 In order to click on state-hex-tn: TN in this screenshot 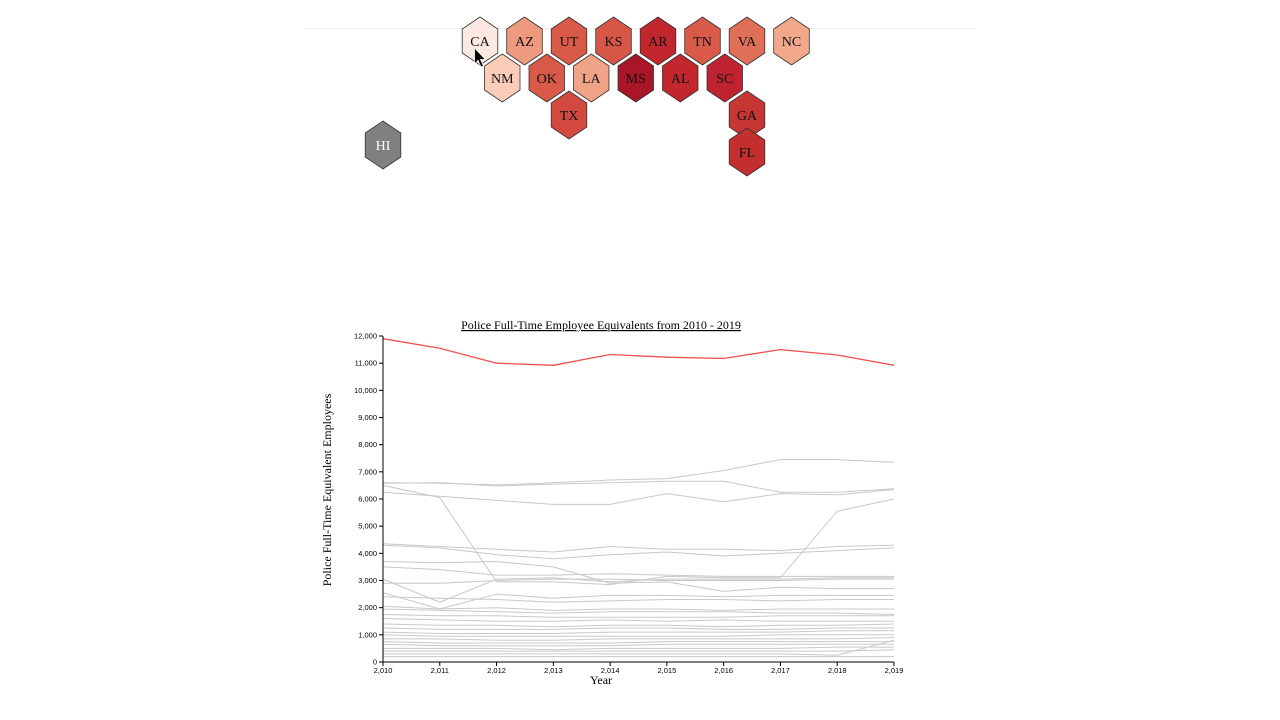, I will do `click(702, 41)`.